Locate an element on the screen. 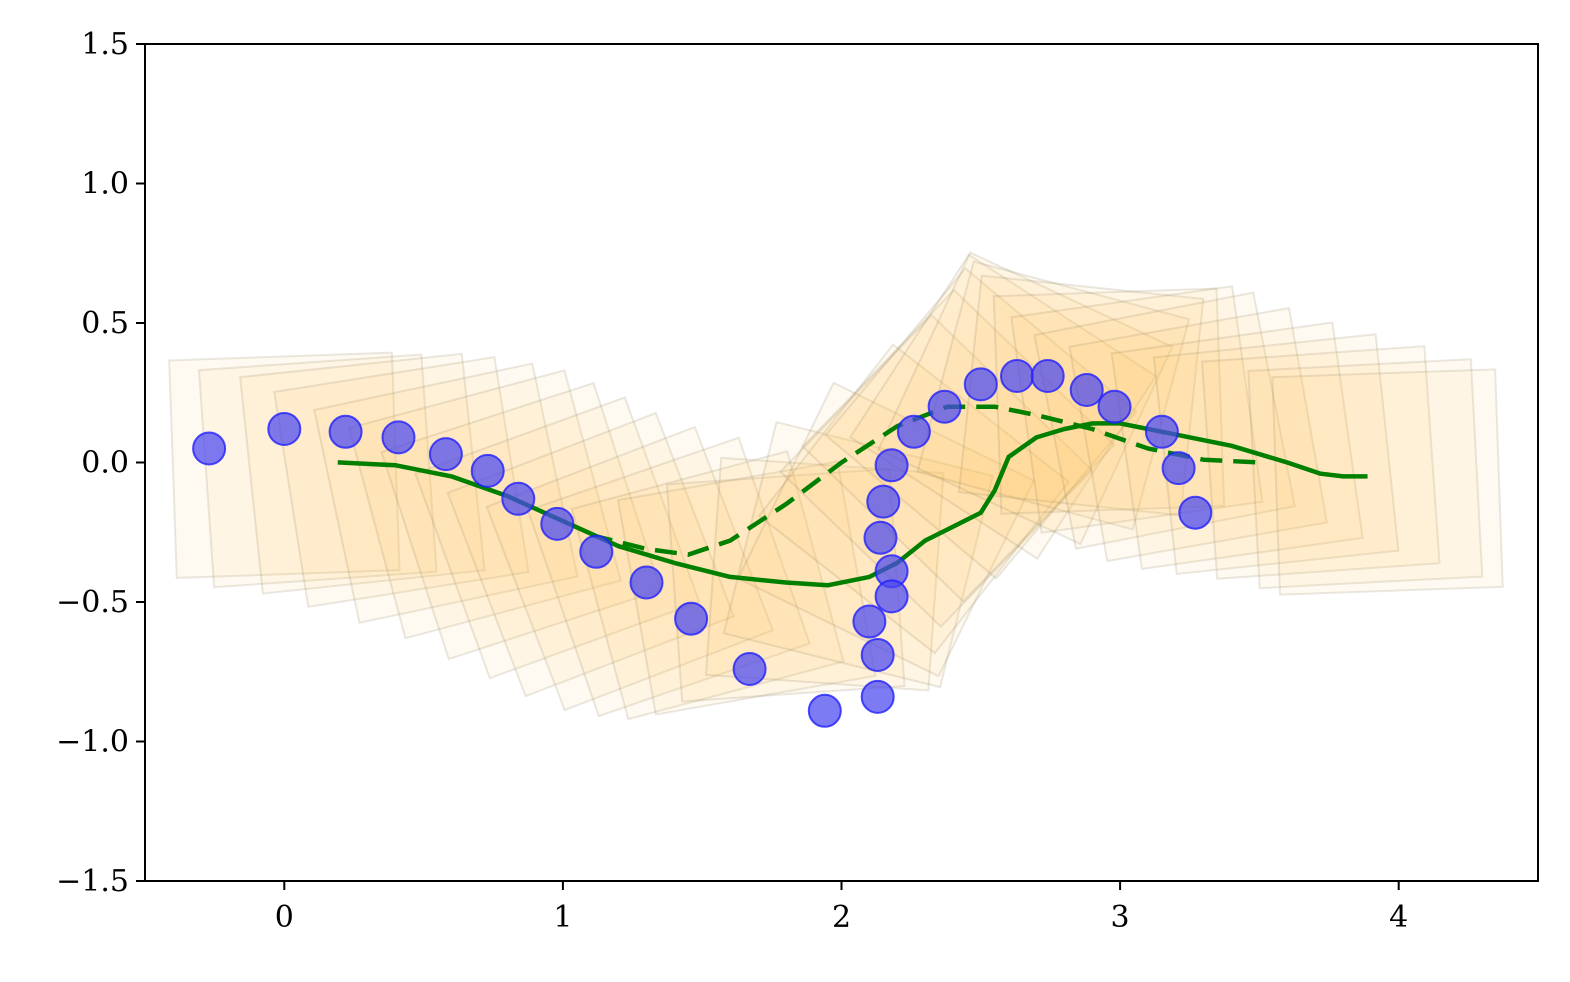 The width and height of the screenshot is (1570, 982). x-tick-label: 1 is located at coordinates (562, 917).